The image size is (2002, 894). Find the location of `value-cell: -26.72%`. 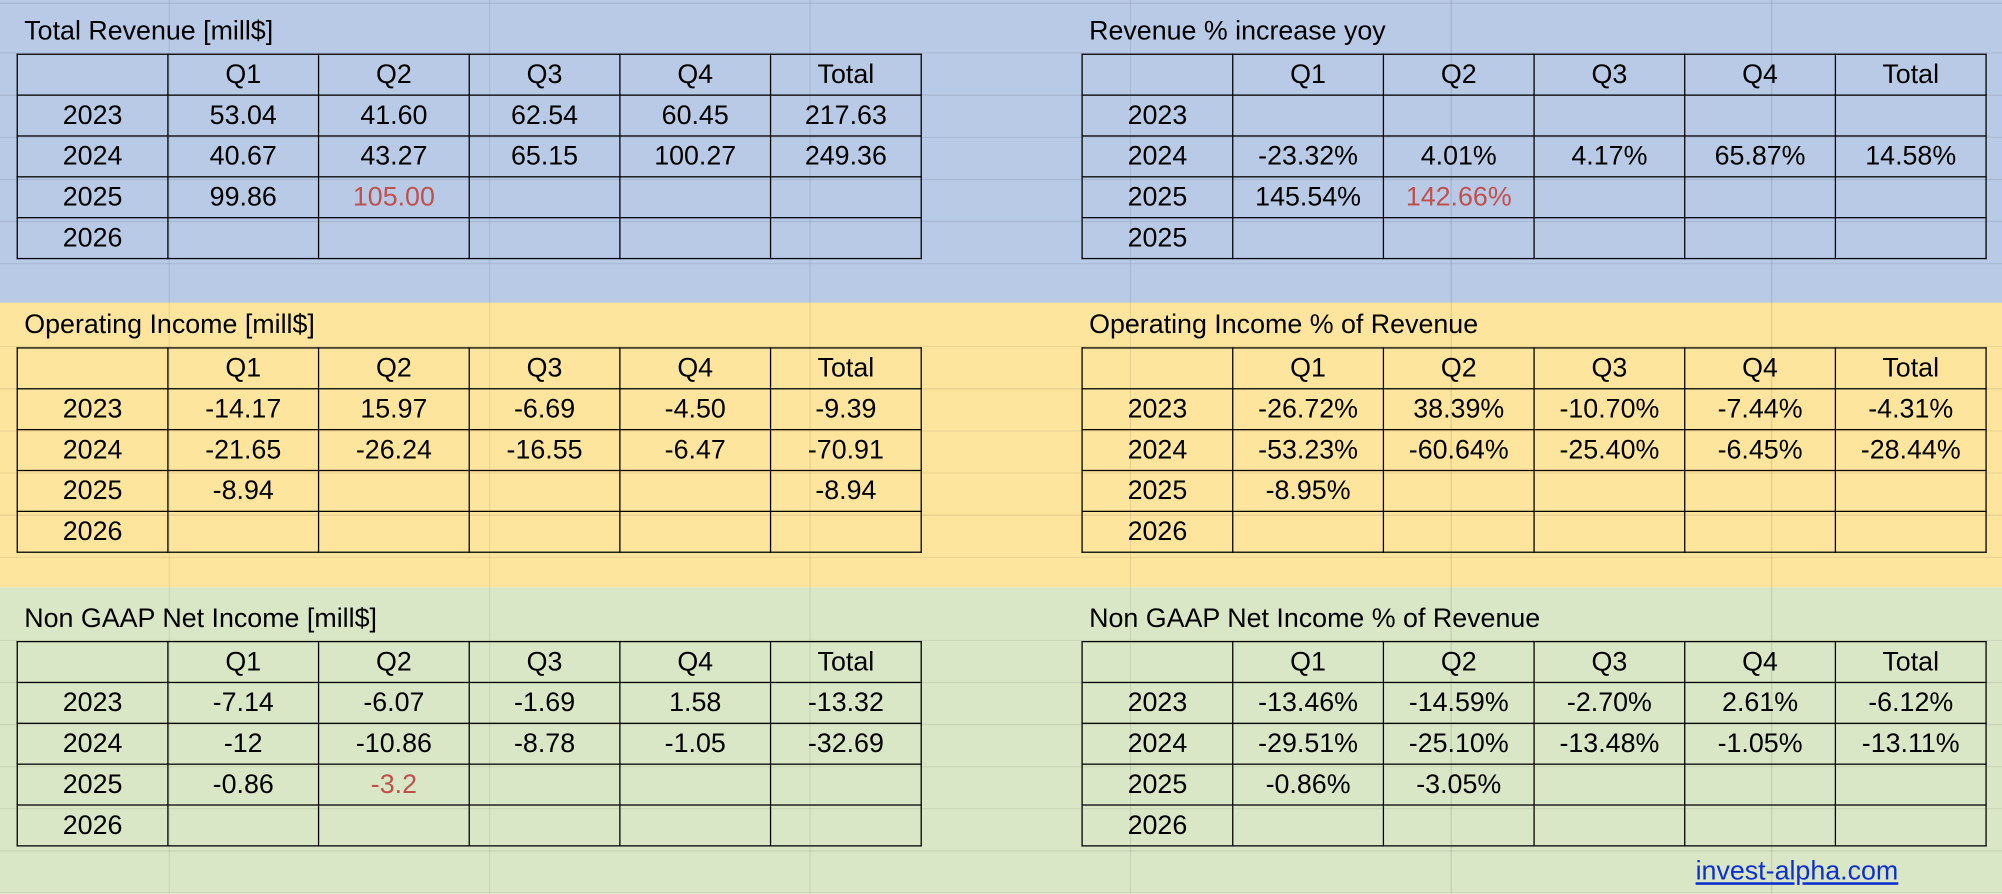

value-cell: -26.72% is located at coordinates (1308, 409).